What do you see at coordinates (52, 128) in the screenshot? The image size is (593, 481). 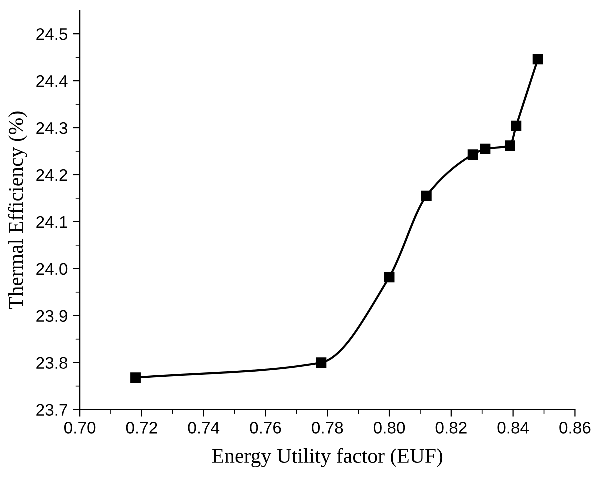 I see `y-tick-label: 24.3` at bounding box center [52, 128].